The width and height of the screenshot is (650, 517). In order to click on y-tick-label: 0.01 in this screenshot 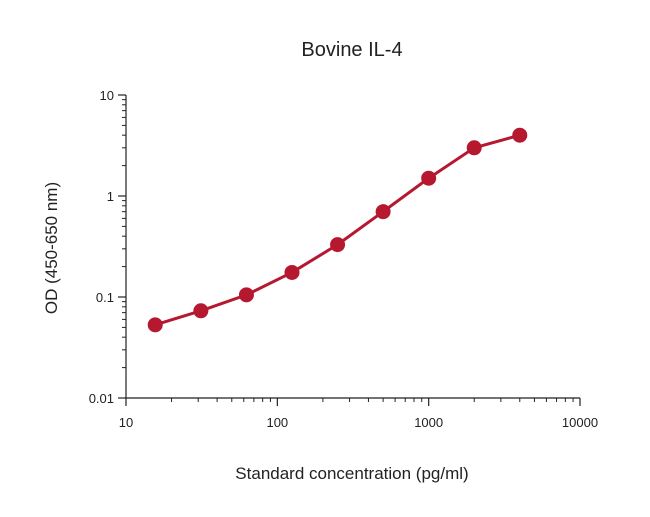, I will do `click(101, 398)`.